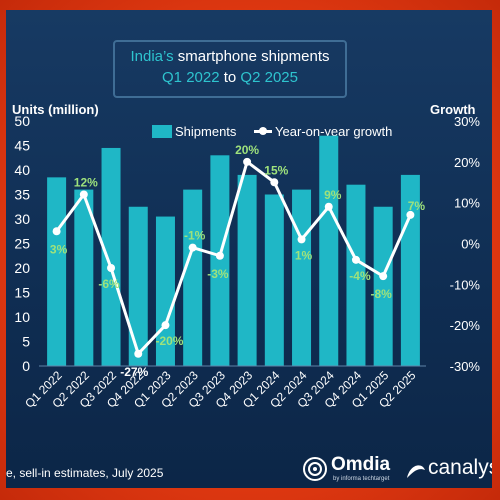 Image resolution: width=500 pixels, height=500 pixels. Describe the element at coordinates (22, 219) in the screenshot. I see `left-tick-label: 30` at that location.